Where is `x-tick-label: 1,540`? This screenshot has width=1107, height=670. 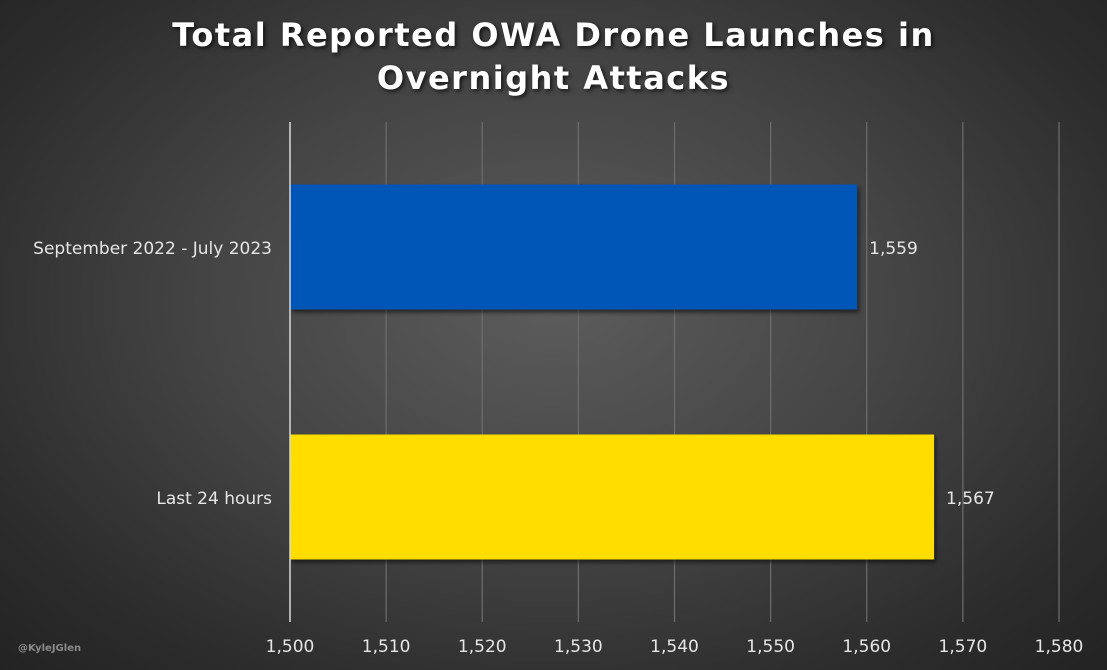
x-tick-label: 1,540 is located at coordinates (674, 647).